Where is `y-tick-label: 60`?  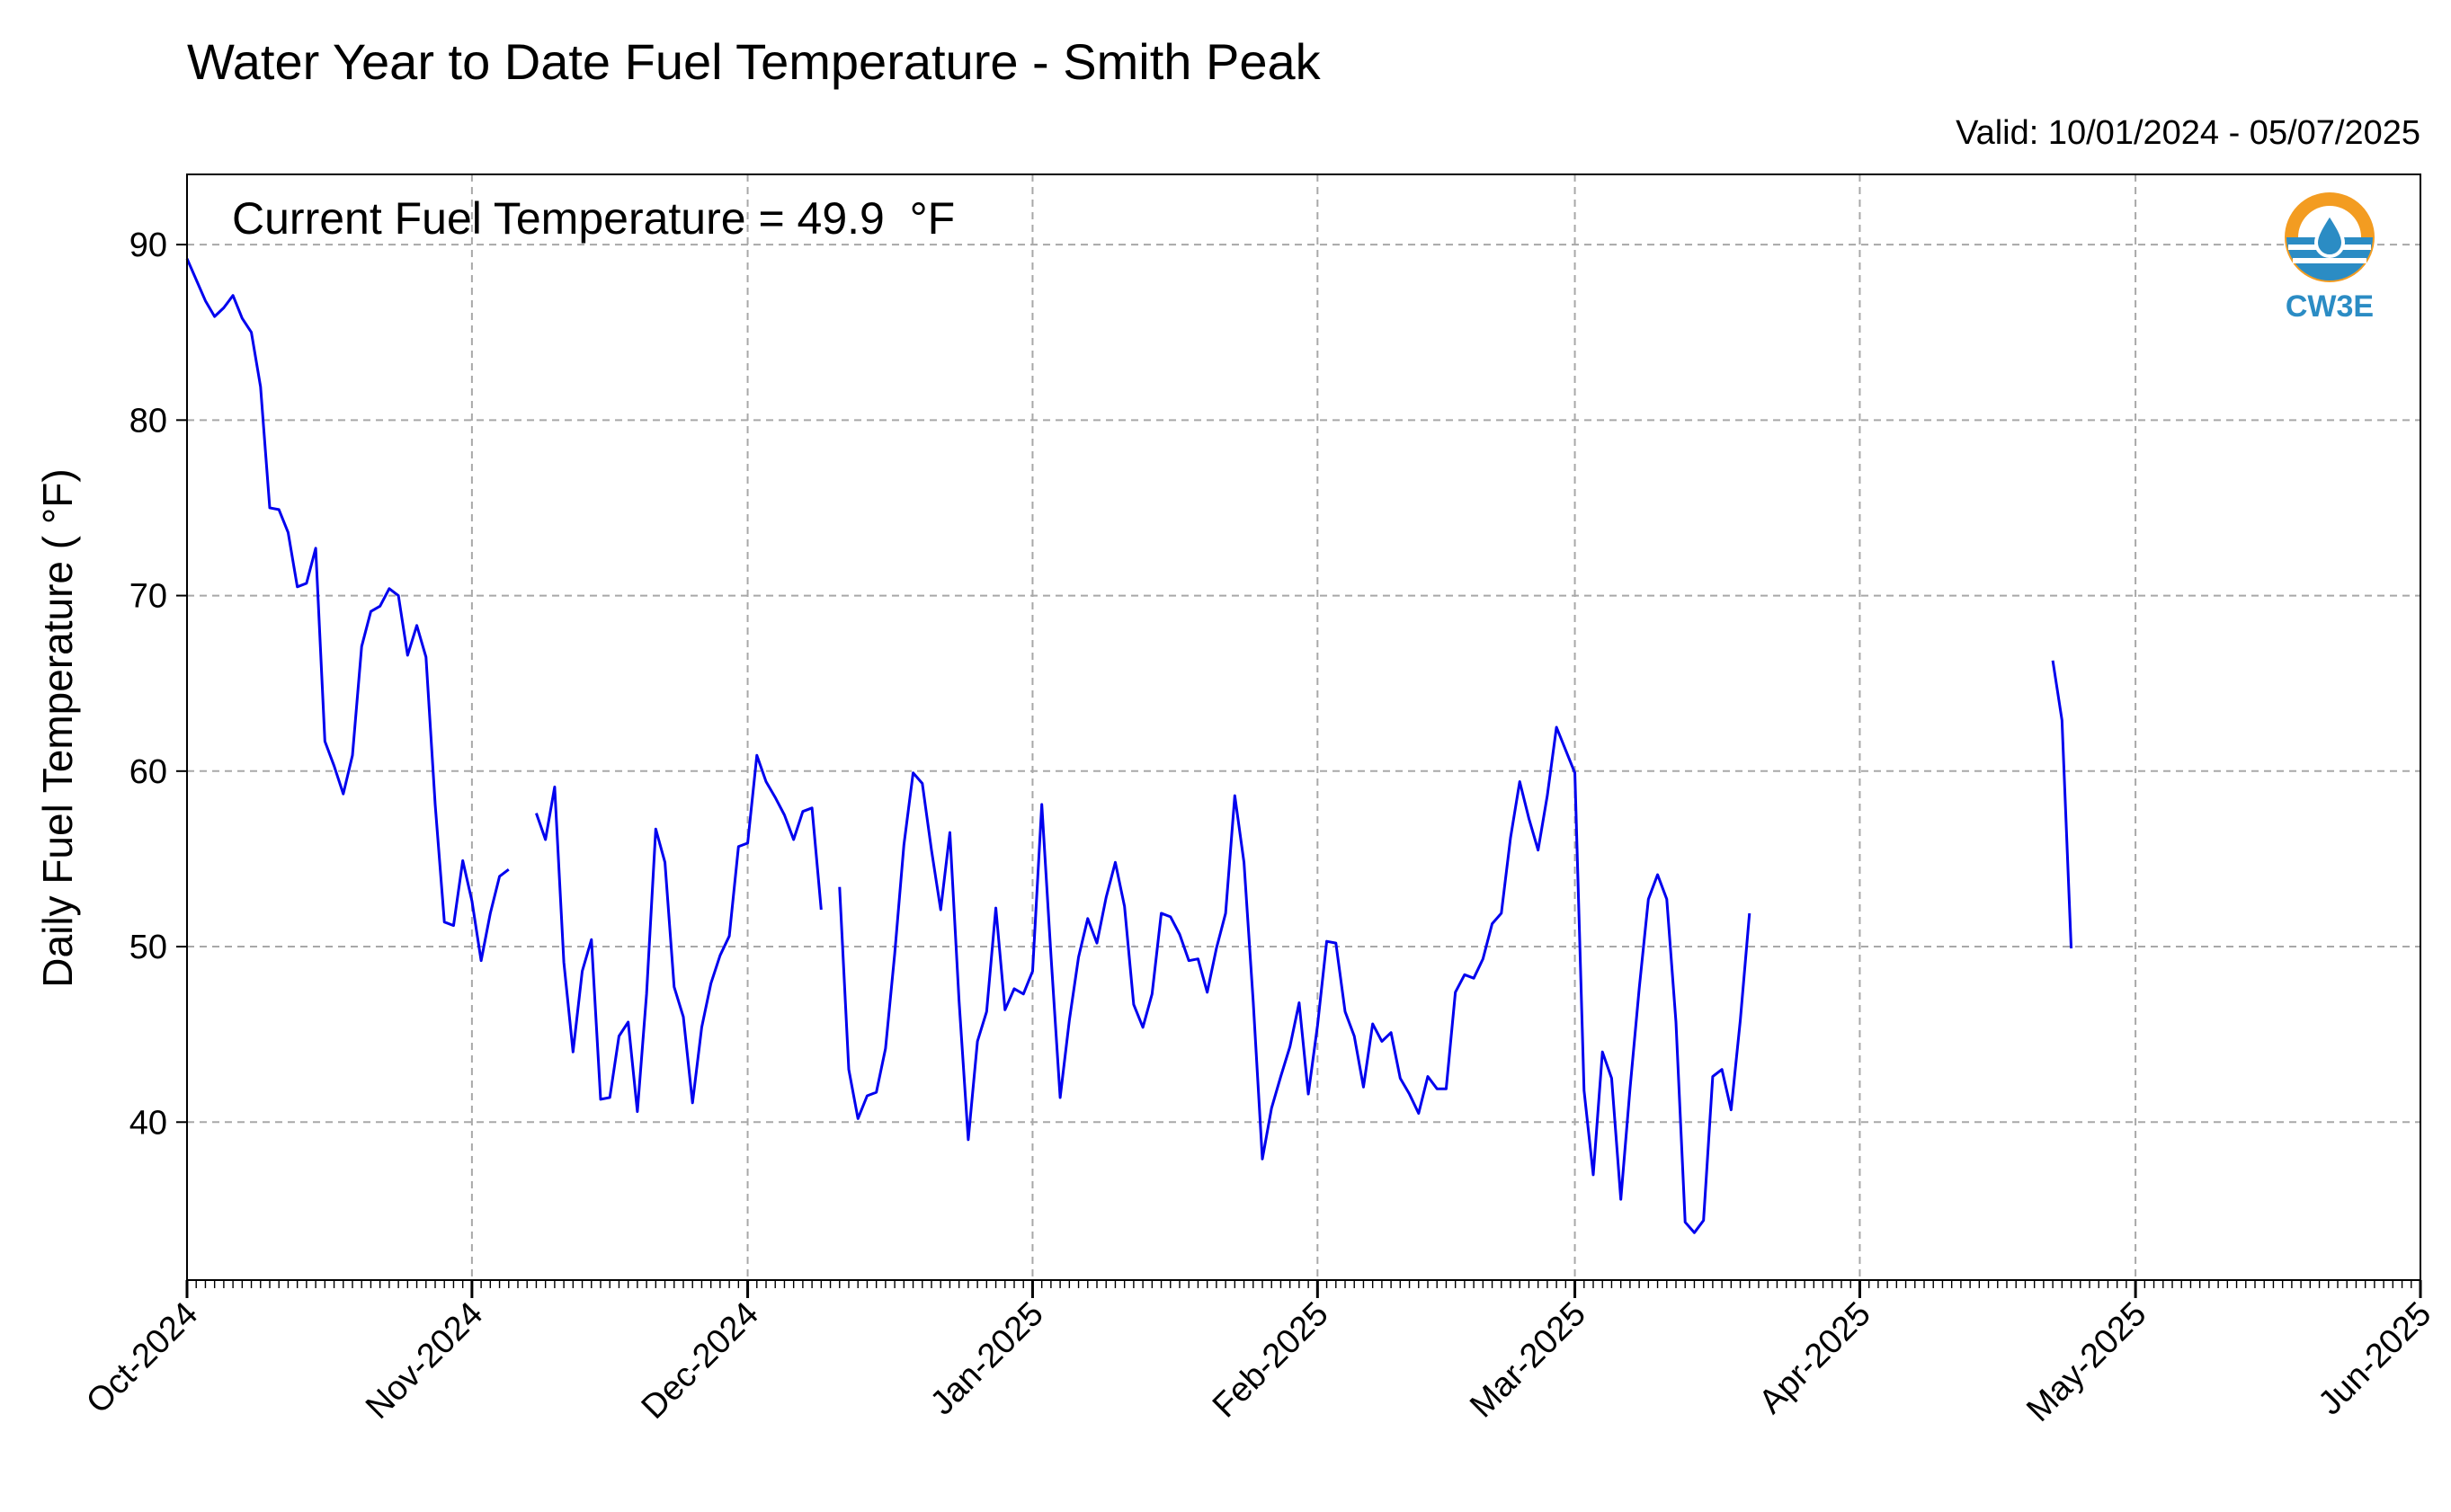 y-tick-label: 60 is located at coordinates (148, 772).